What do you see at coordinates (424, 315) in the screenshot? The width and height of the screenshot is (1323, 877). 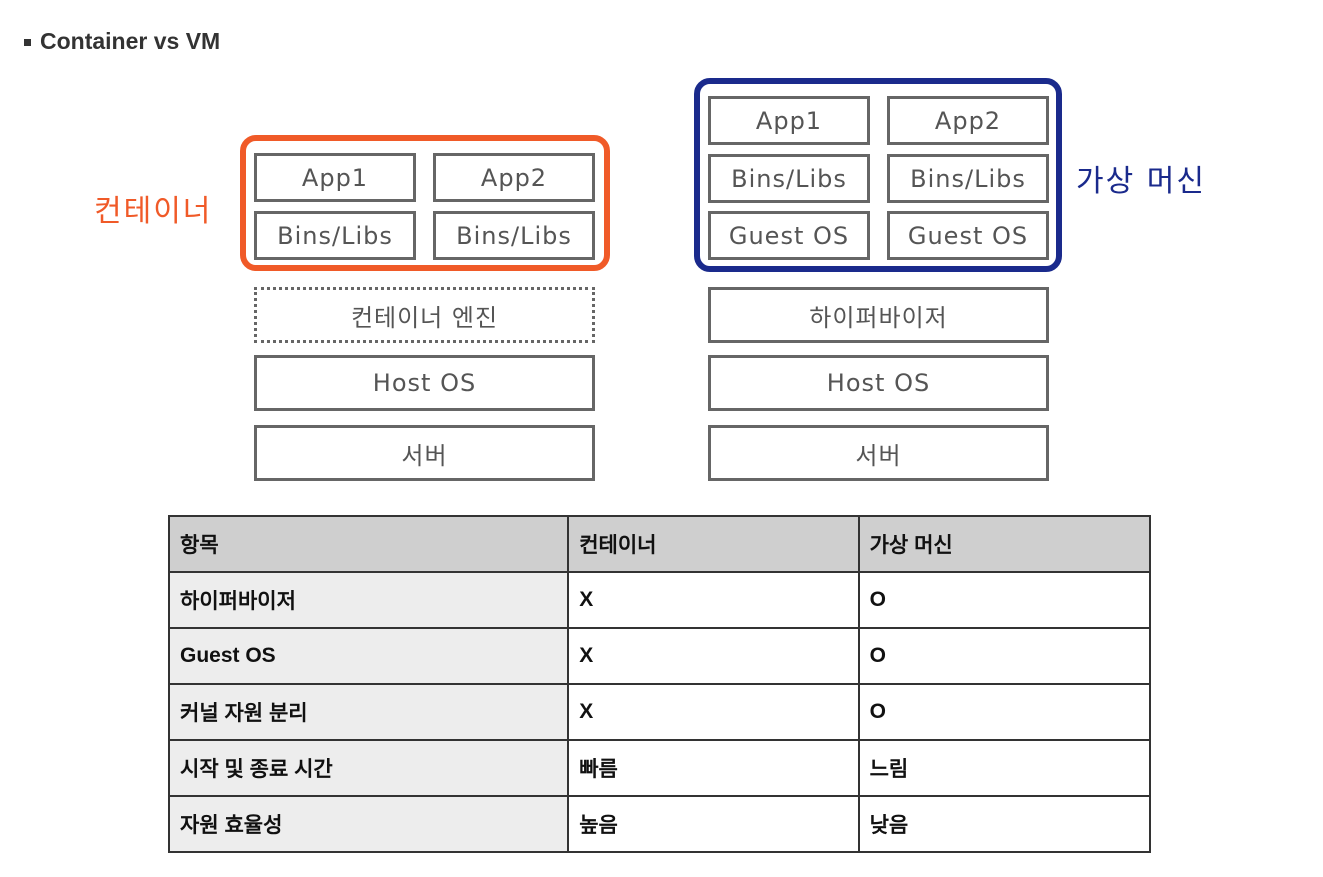 I see `container-engine-box: 컨테이너 엔진` at bounding box center [424, 315].